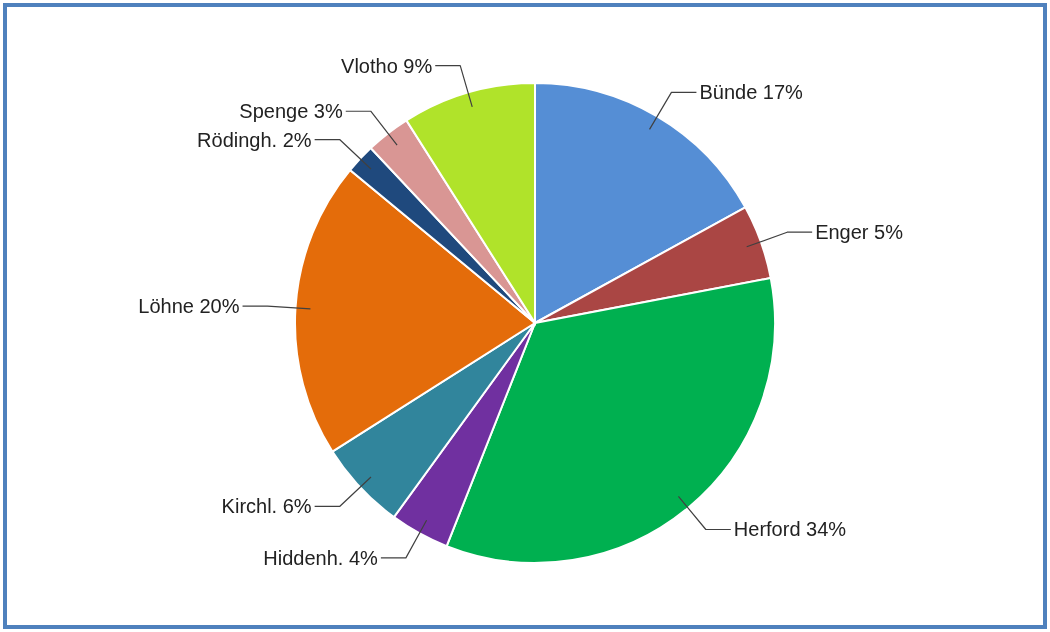 This screenshot has width=1050, height=632. I want to click on slice-label: Kirchl. 6%, so click(266, 506).